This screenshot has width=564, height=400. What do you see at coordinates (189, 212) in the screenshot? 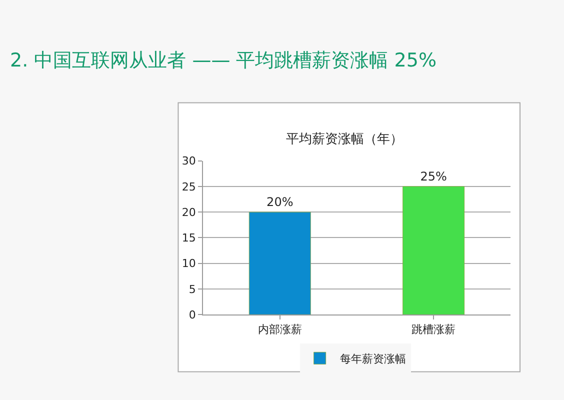
I see `y-tick-label: 20` at bounding box center [189, 212].